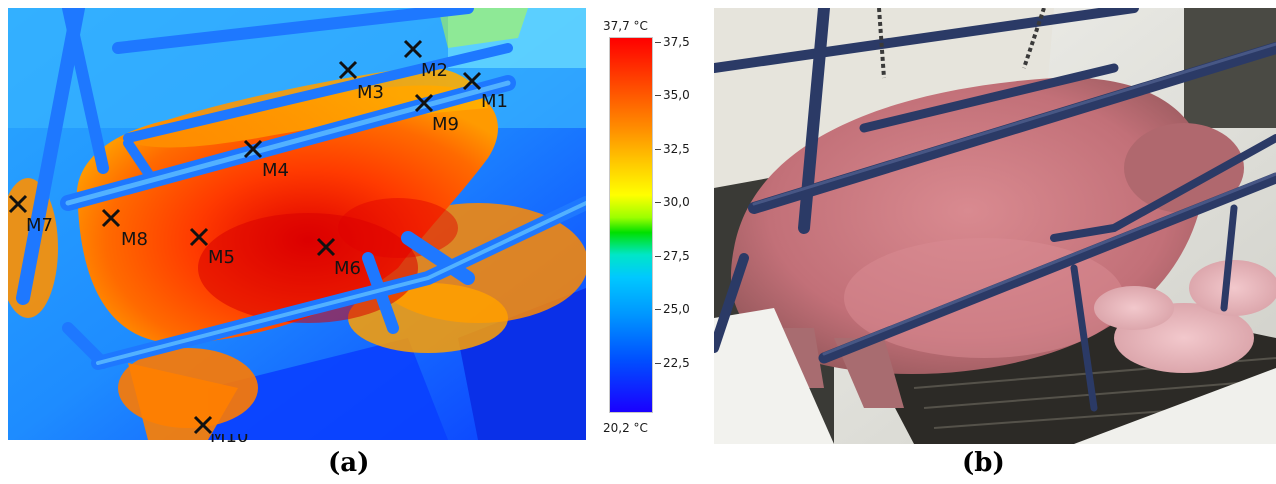  What do you see at coordinates (424, 103) in the screenshot?
I see `marker-m9-icon` at bounding box center [424, 103].